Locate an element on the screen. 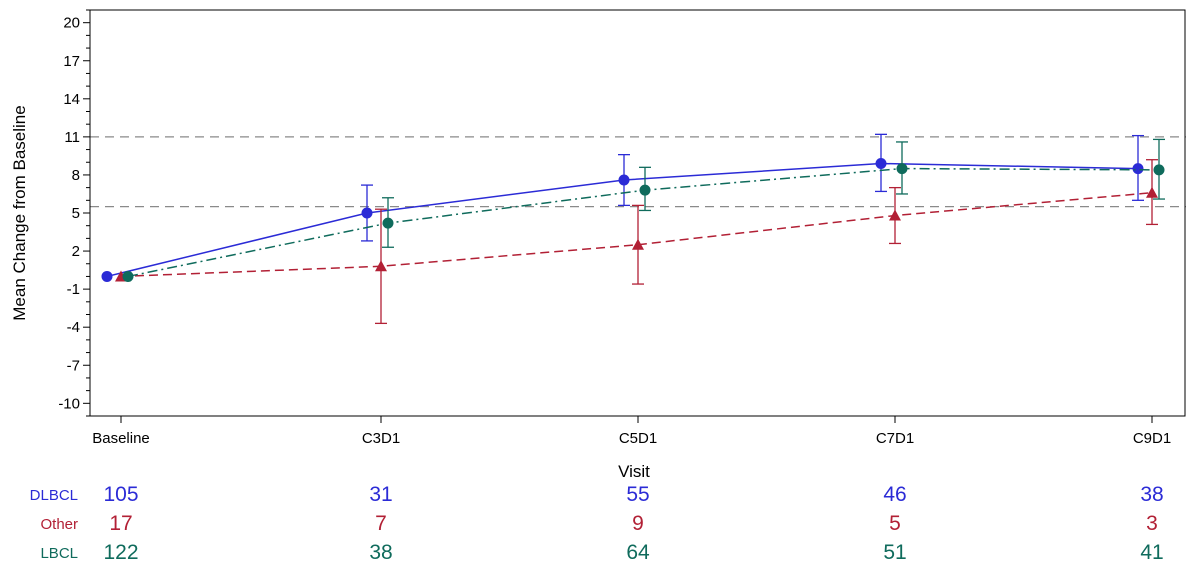 This screenshot has height=567, width=1186. y-tick-label: -4 is located at coordinates (73, 327).